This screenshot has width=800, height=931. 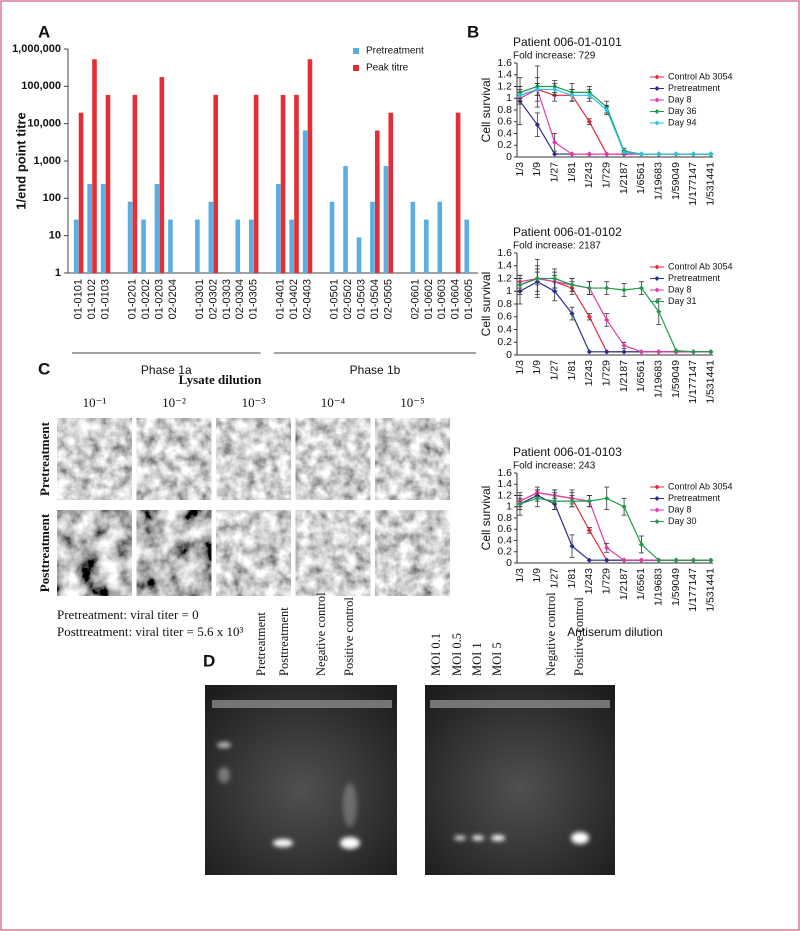 I want to click on y-tick-label: 0, so click(x=509, y=355).